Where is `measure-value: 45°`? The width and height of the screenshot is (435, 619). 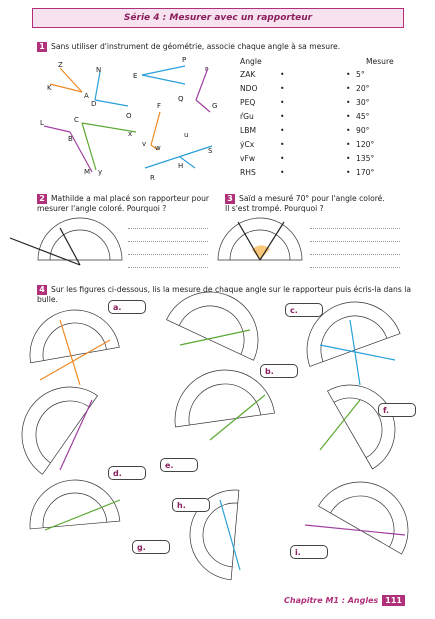 measure-value: 45° is located at coordinates (363, 116).